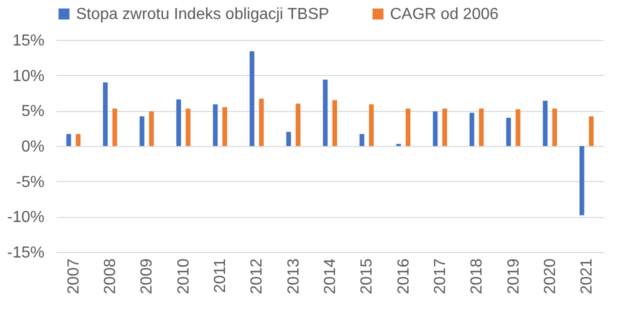  Describe the element at coordinates (28, 76) in the screenshot. I see `y-tick-label: 10%` at that location.